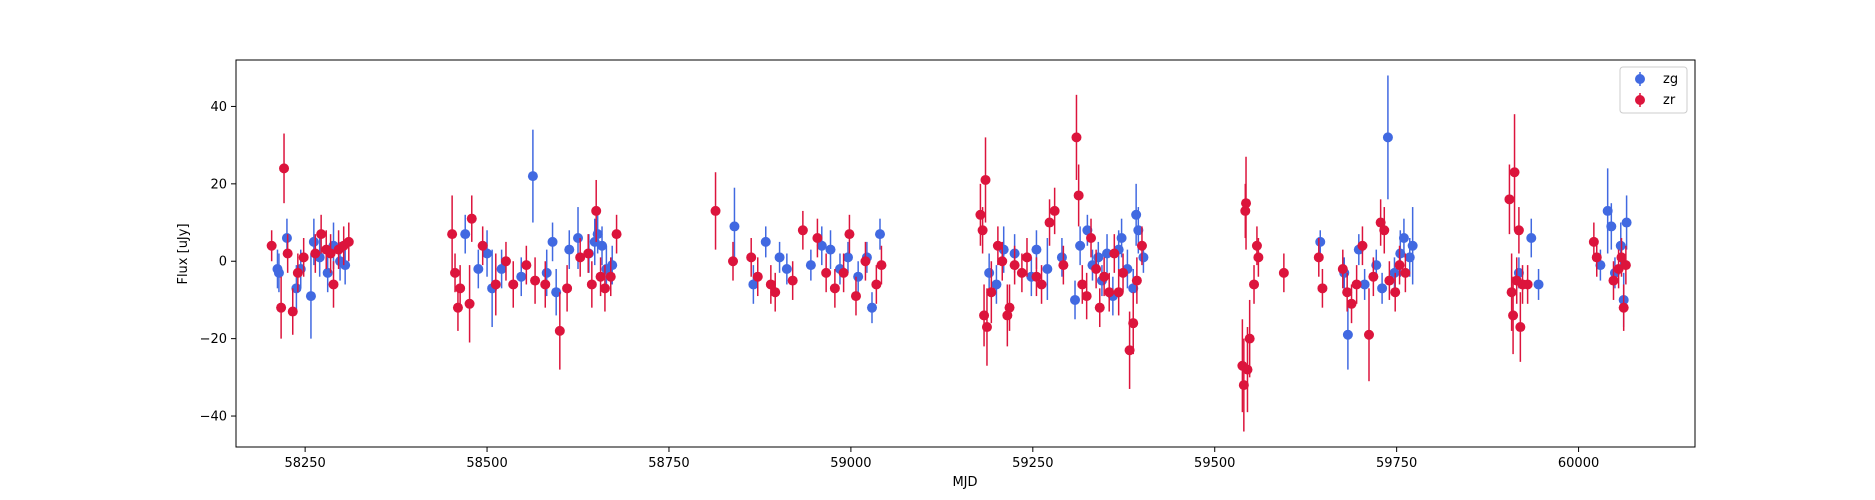  Describe the element at coordinates (1669, 100) in the screenshot. I see `legend-label-zr: zr` at that location.